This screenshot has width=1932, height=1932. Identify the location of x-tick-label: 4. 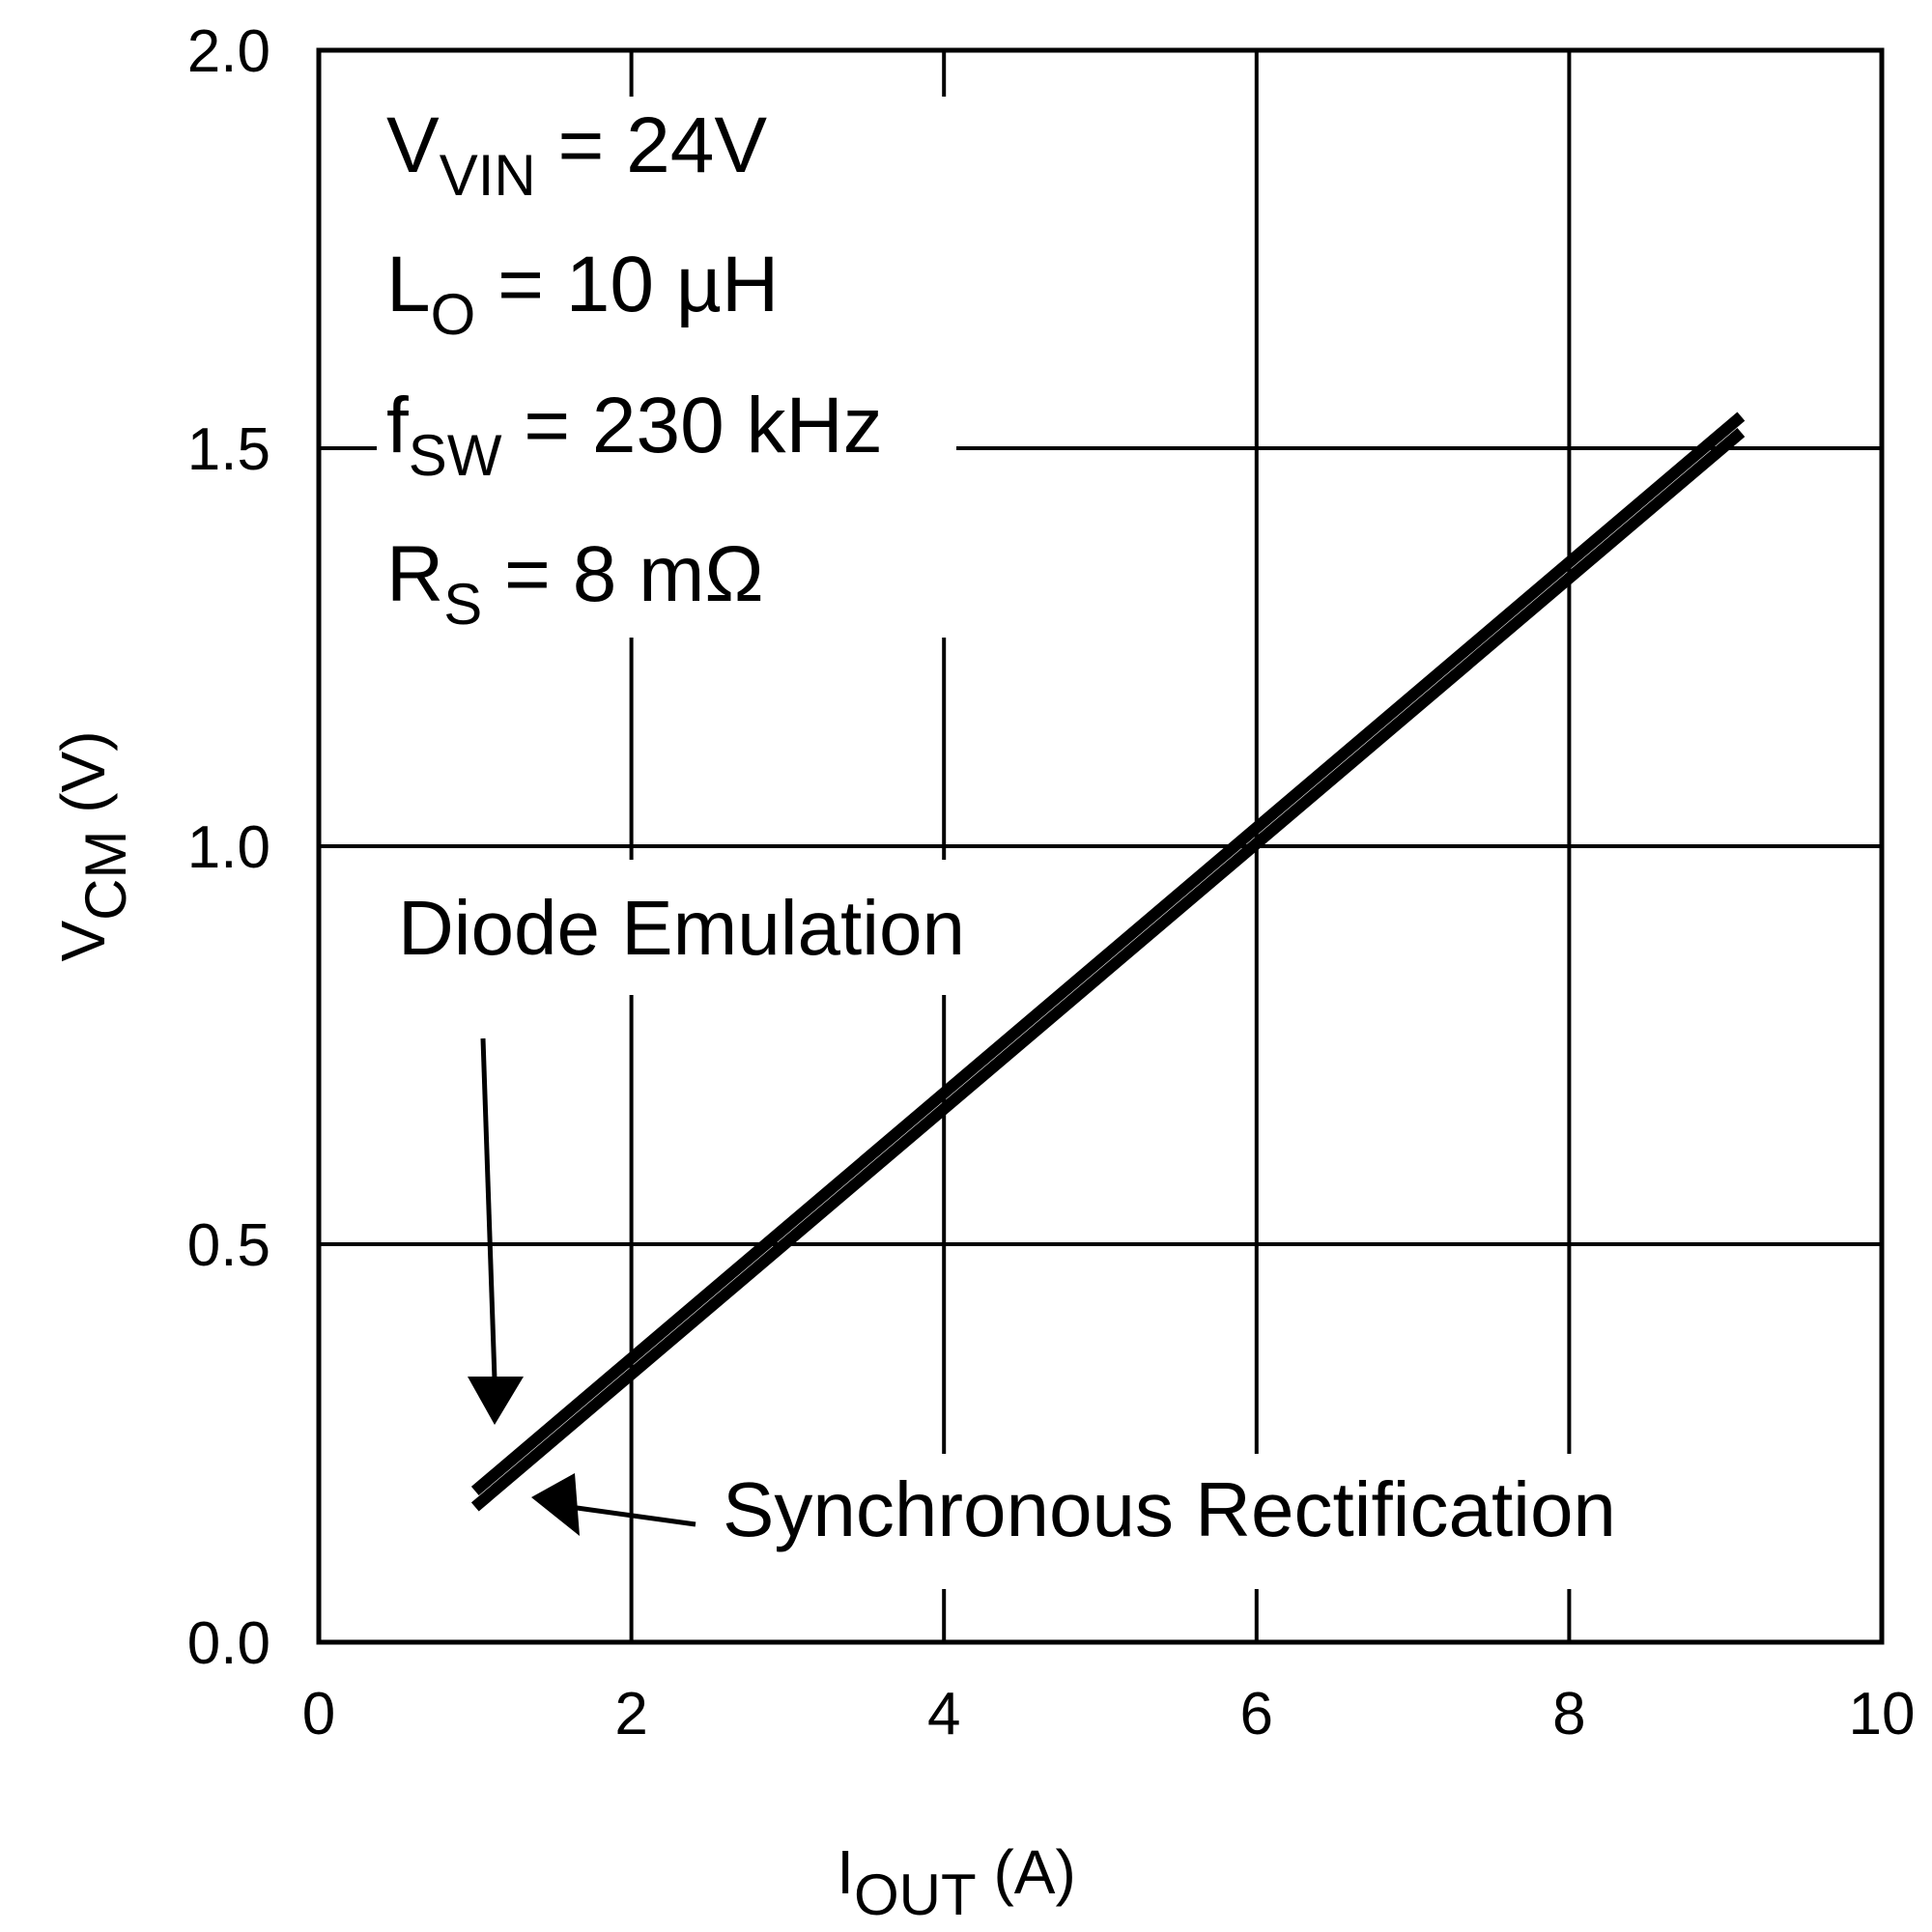
(943, 1714).